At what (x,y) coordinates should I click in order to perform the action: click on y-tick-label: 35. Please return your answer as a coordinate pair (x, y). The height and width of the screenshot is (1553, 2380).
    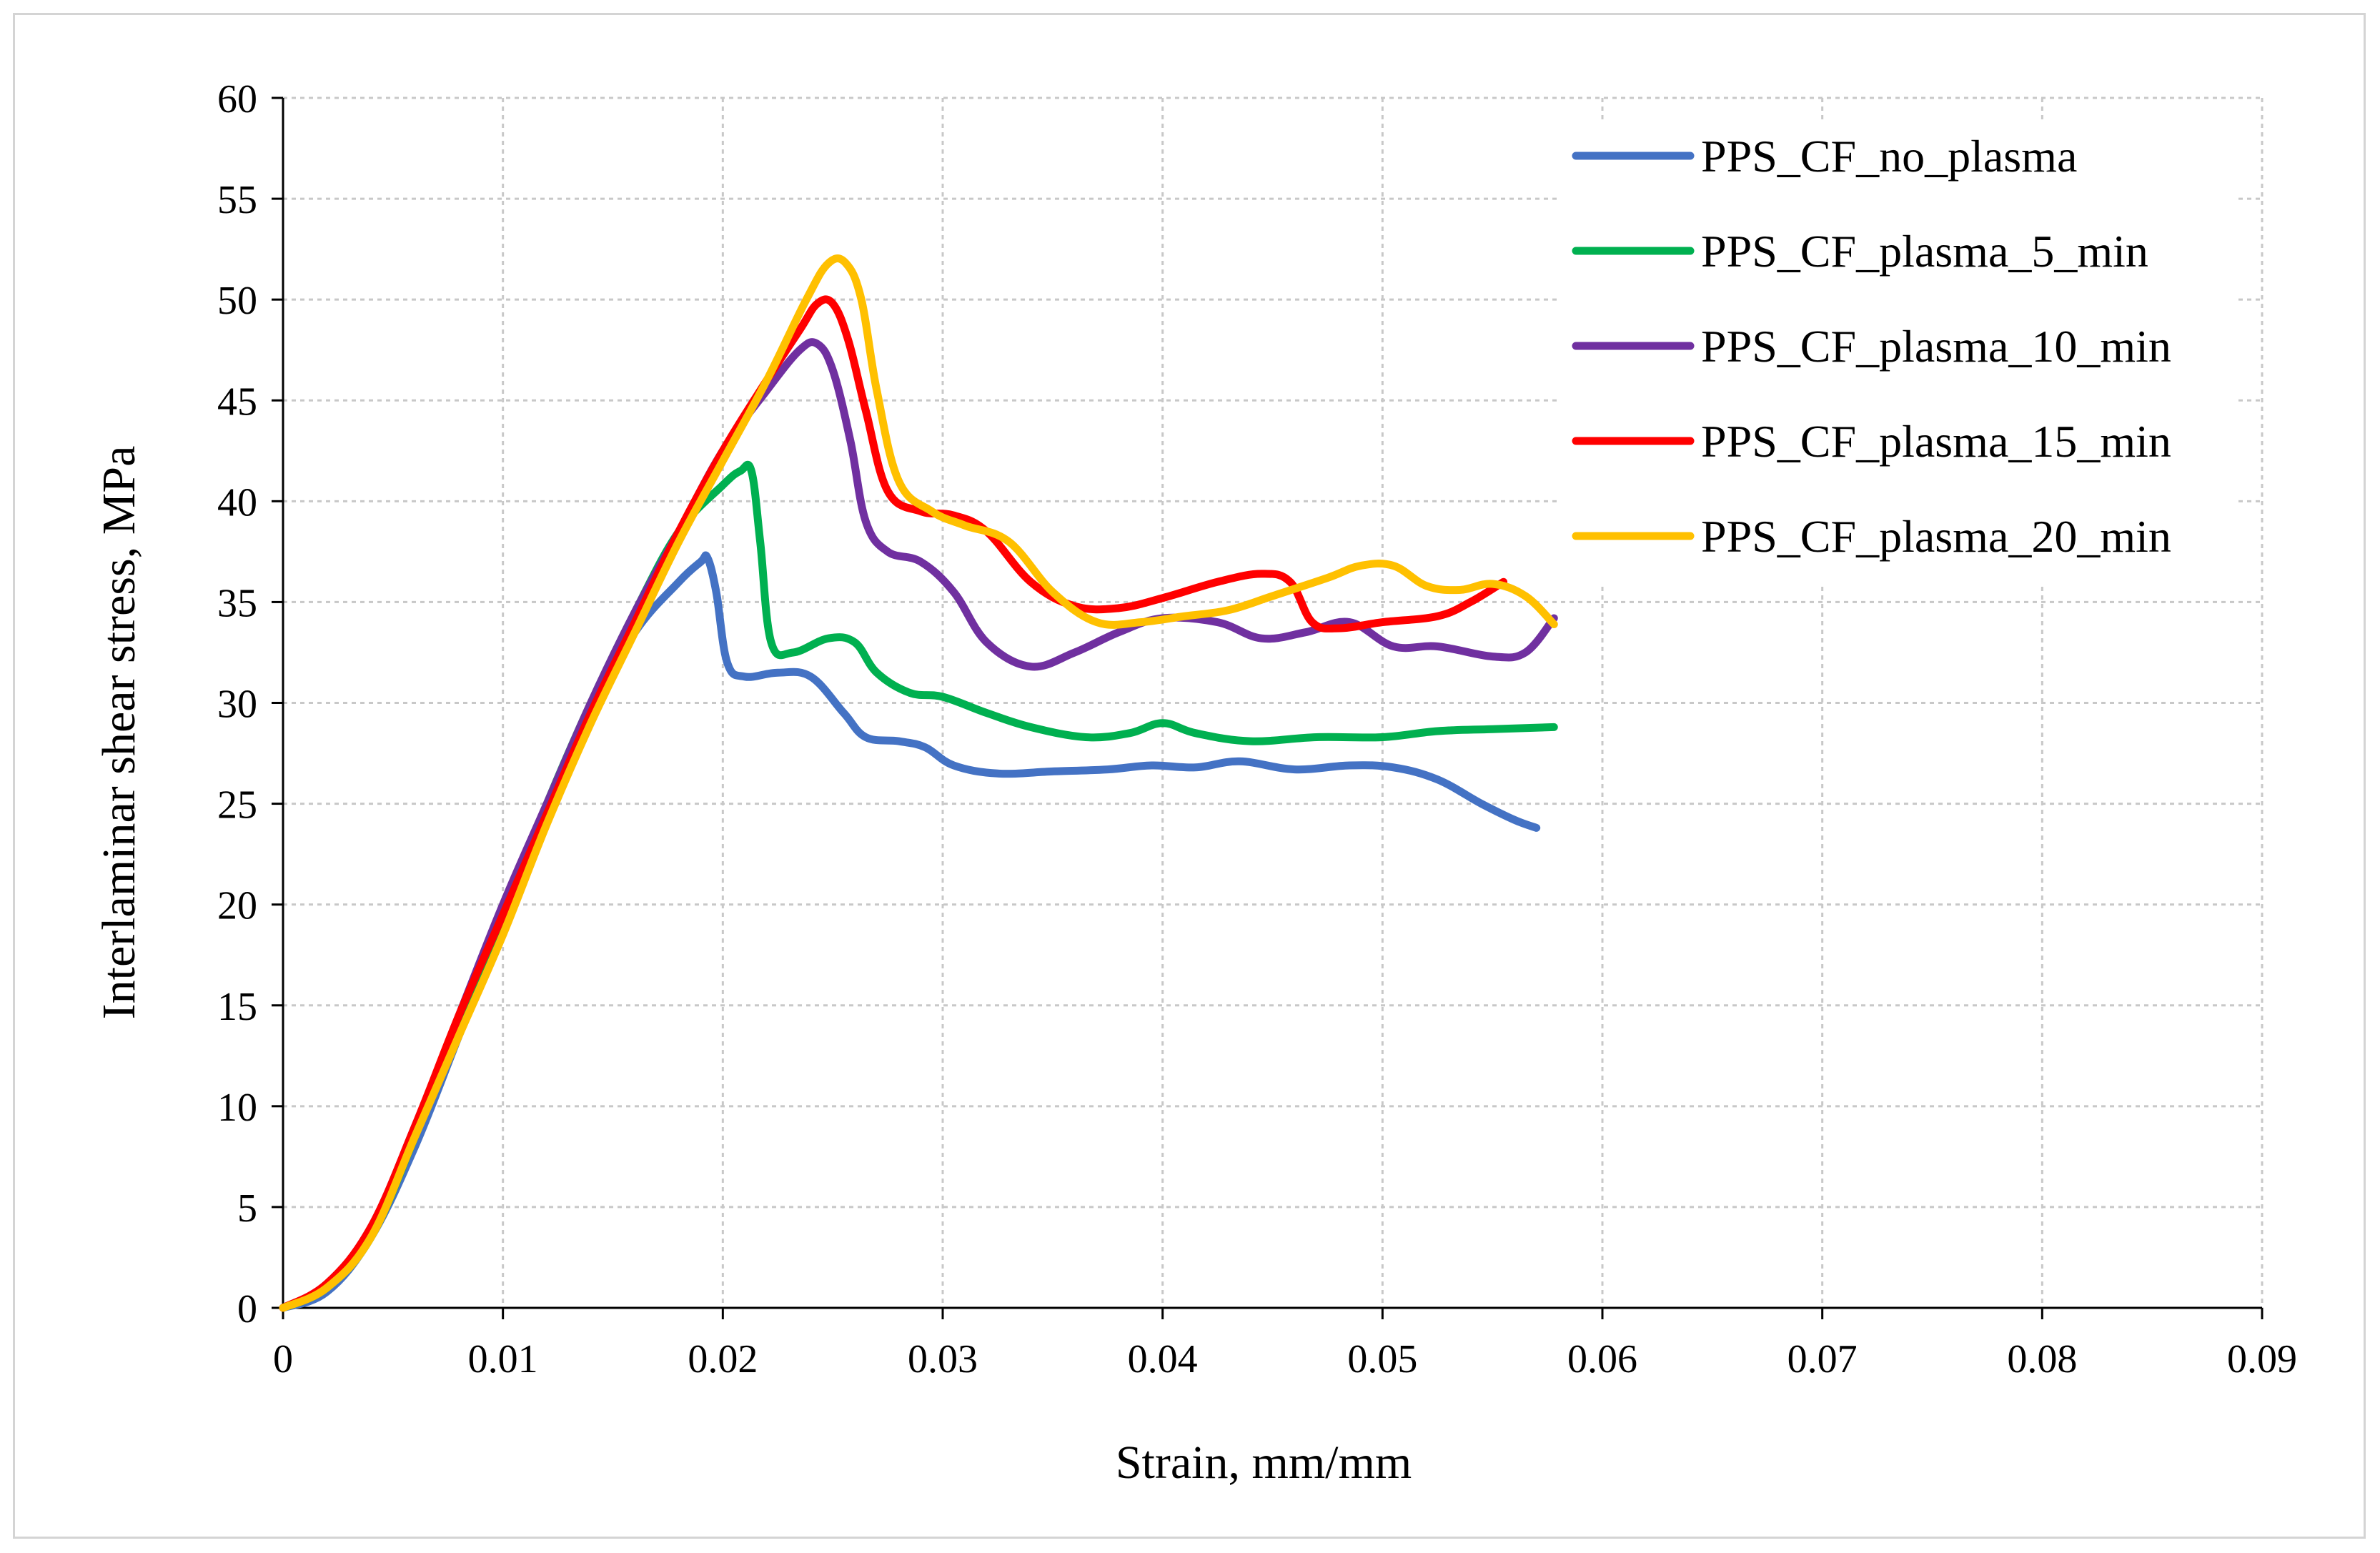
    Looking at the image, I should click on (237, 603).